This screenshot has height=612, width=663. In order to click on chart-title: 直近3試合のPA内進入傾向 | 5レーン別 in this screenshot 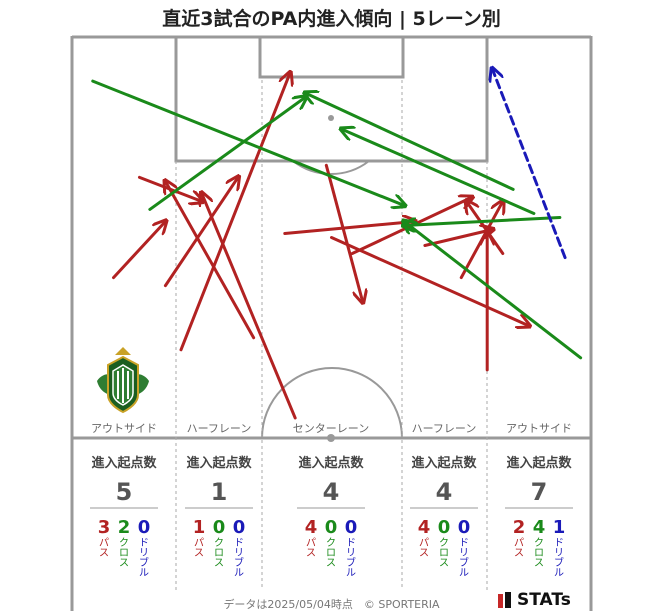, I will do `click(331, 19)`.